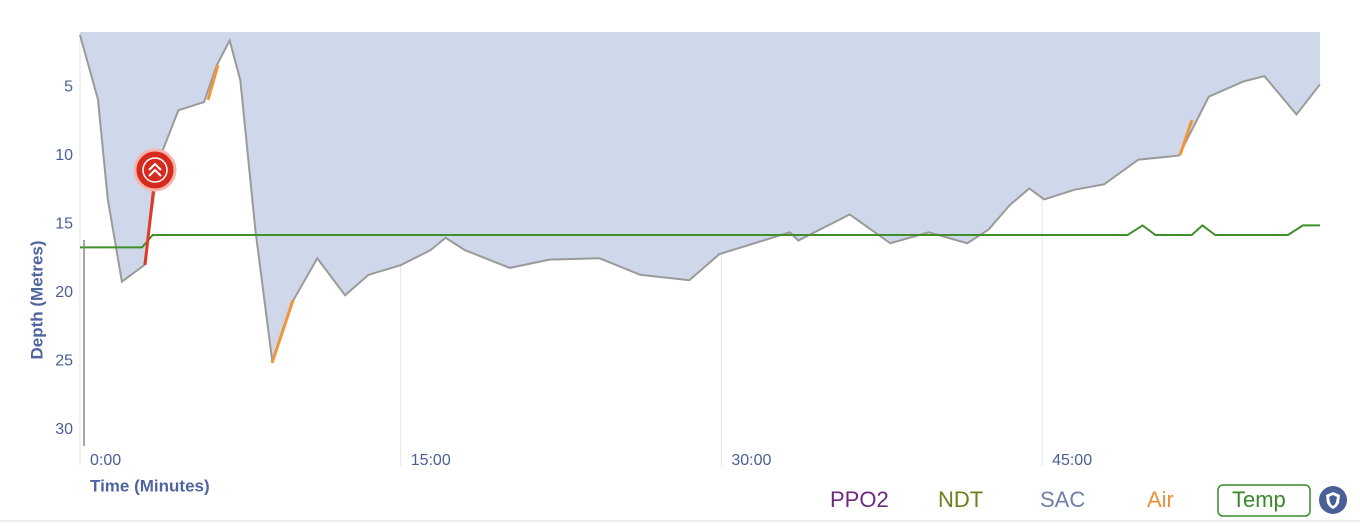  Describe the element at coordinates (700, 236) in the screenshot. I see `temperature-line` at that location.